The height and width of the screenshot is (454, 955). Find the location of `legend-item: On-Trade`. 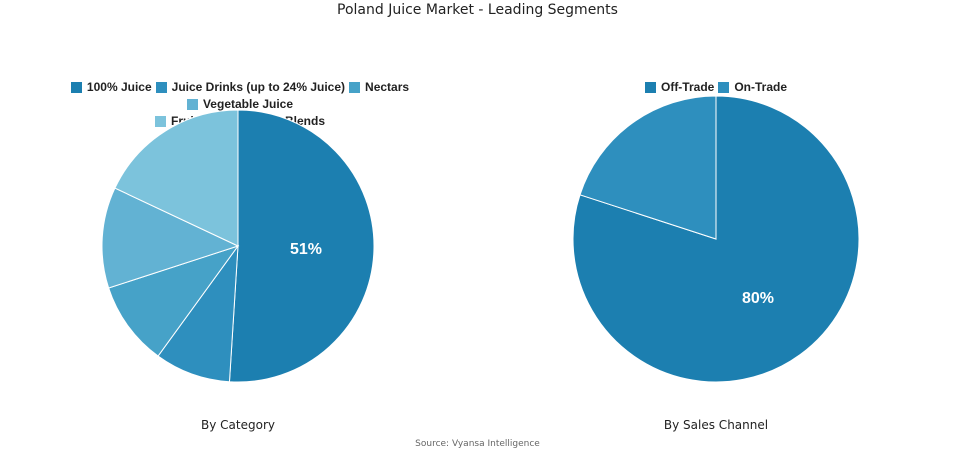

legend-item: On-Trade is located at coordinates (752, 87).